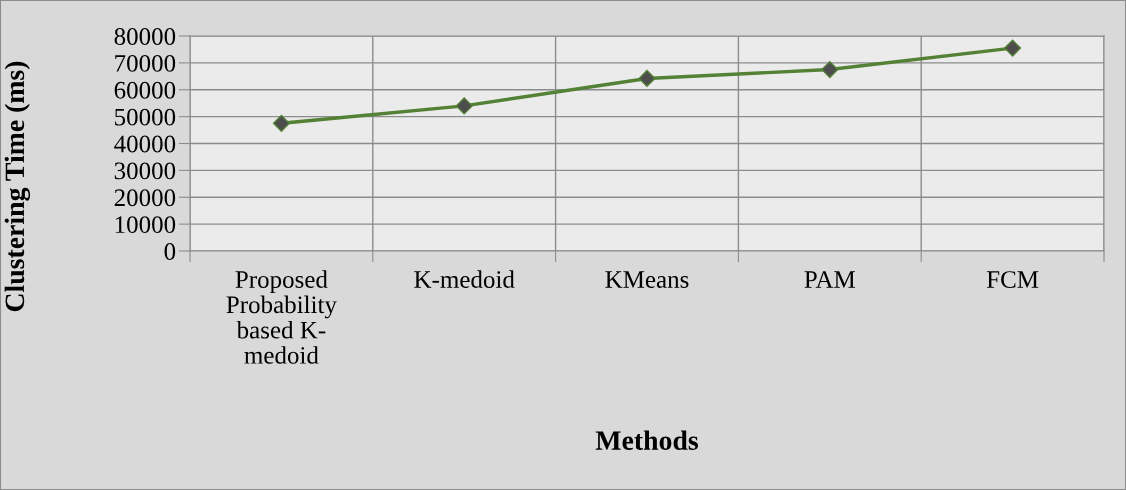  What do you see at coordinates (145, 117) in the screenshot?
I see `y-tick-label: 50000` at bounding box center [145, 117].